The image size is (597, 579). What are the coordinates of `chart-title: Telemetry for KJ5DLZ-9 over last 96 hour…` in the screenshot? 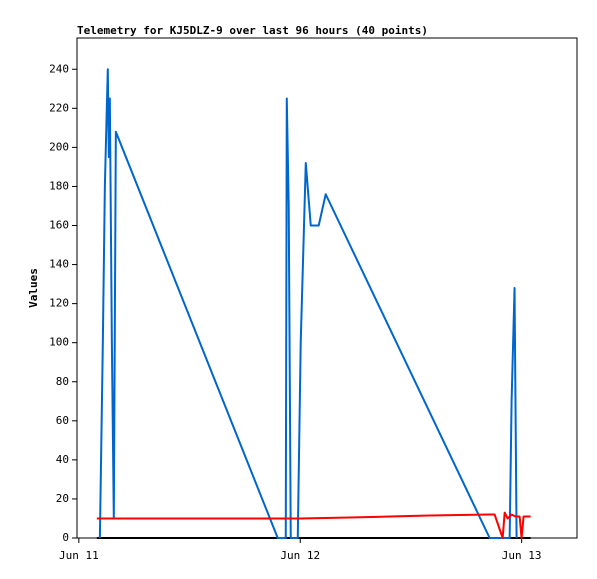 It's located at (252, 30).